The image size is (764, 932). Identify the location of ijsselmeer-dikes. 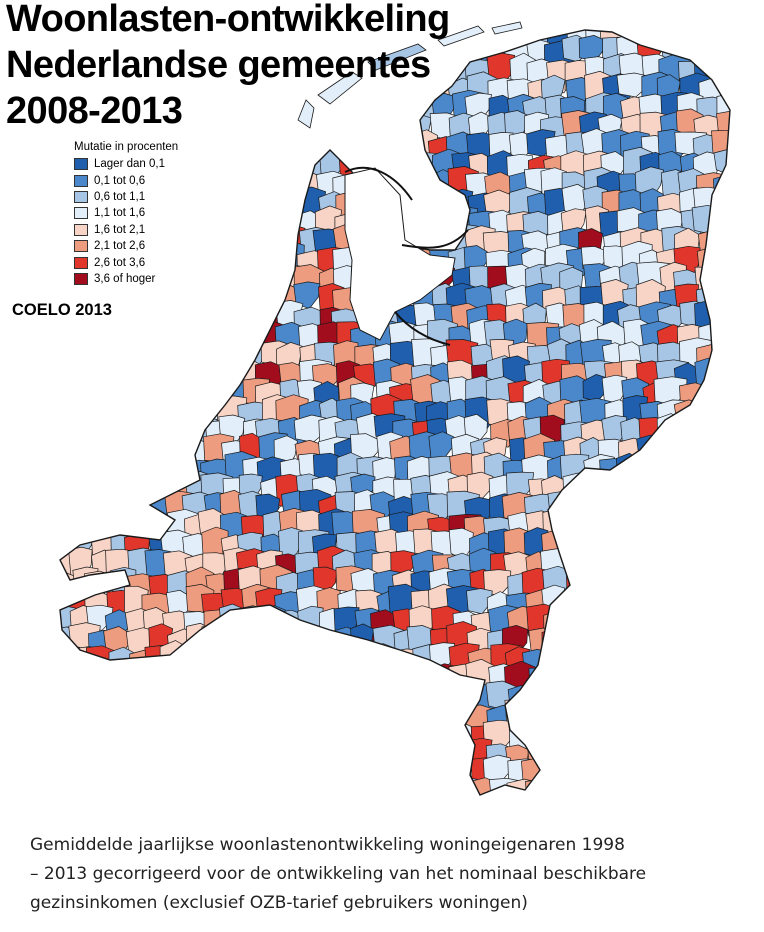
(406, 256).